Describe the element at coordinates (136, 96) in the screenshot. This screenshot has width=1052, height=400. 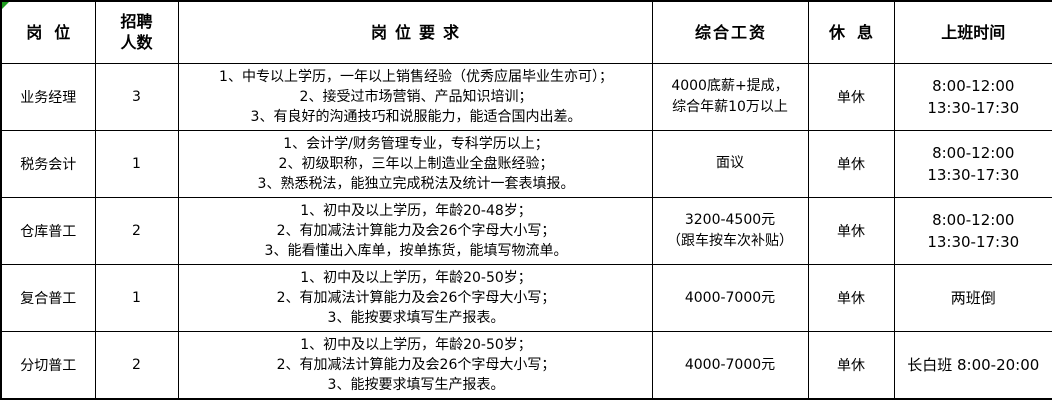
I see `cell-headcount: 3` at that location.